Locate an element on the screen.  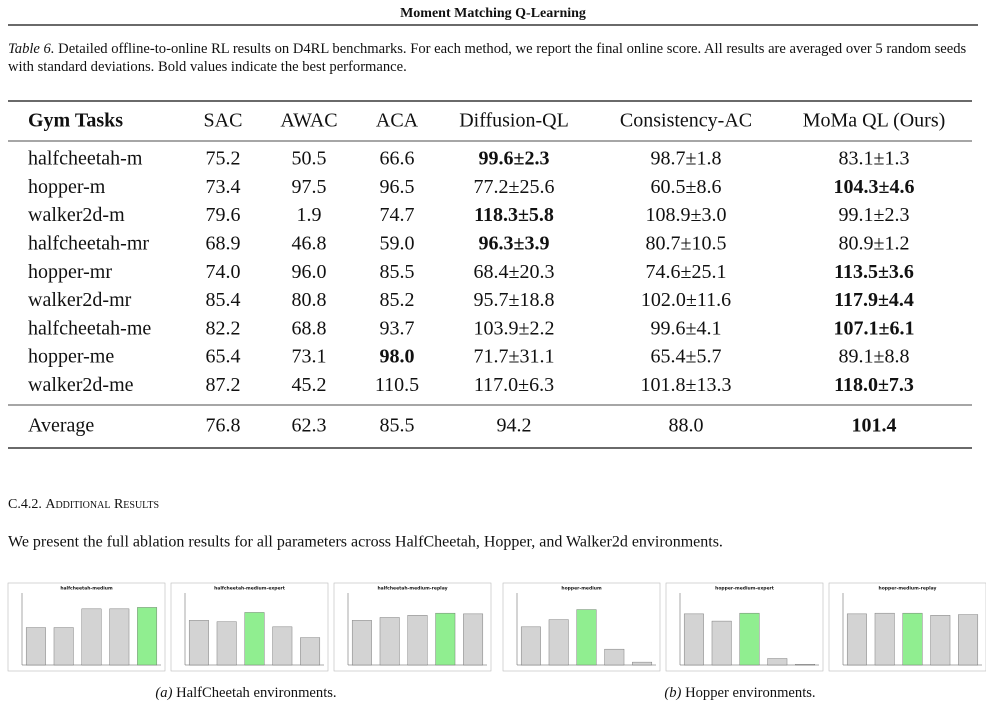
table-cell: 73.1 is located at coordinates (309, 357).